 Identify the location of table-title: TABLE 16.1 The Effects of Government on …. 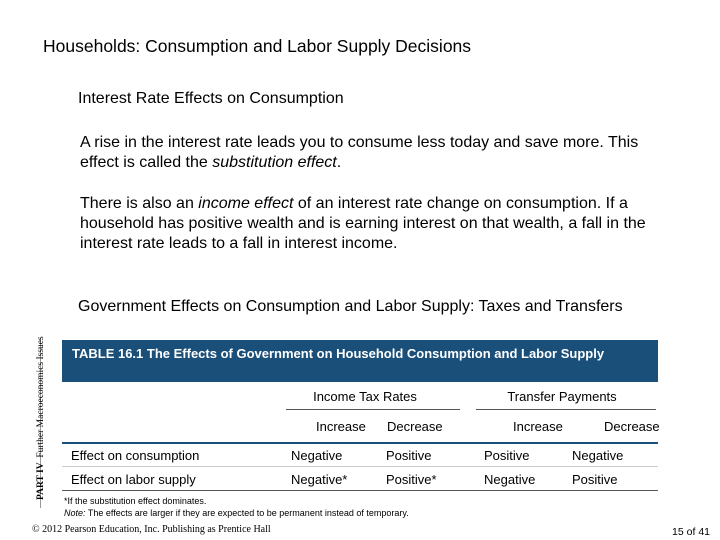
(360, 361).